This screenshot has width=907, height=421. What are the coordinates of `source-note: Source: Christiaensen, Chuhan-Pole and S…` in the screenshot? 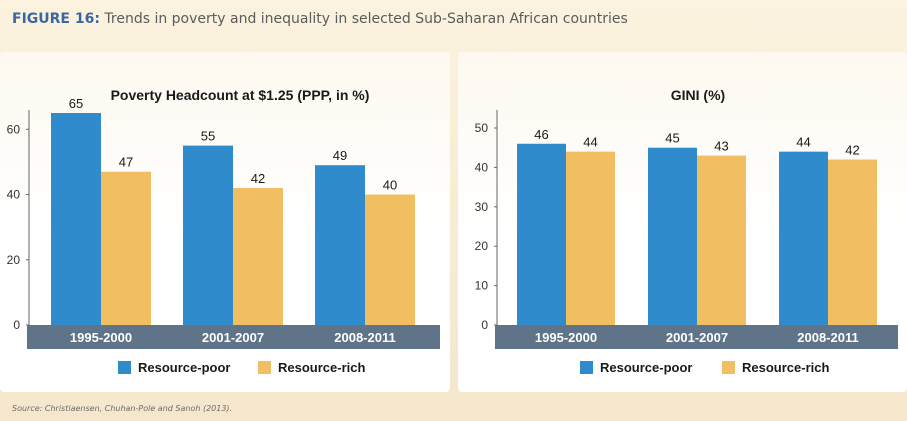 It's located at (122, 408).